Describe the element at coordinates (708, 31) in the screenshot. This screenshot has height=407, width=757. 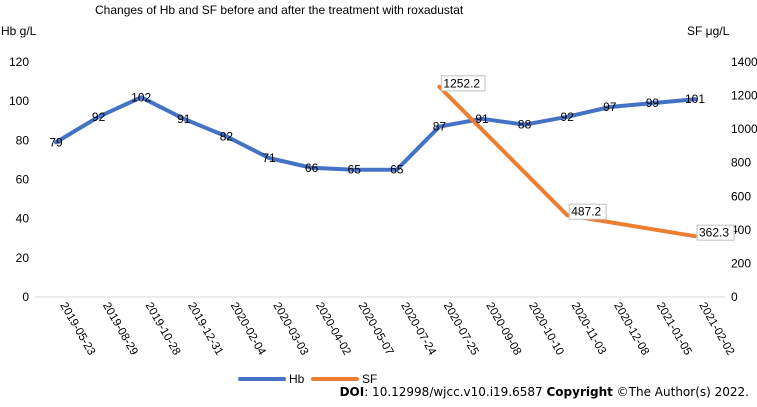
I see `y-right-axis-label: SF μg/L` at that location.